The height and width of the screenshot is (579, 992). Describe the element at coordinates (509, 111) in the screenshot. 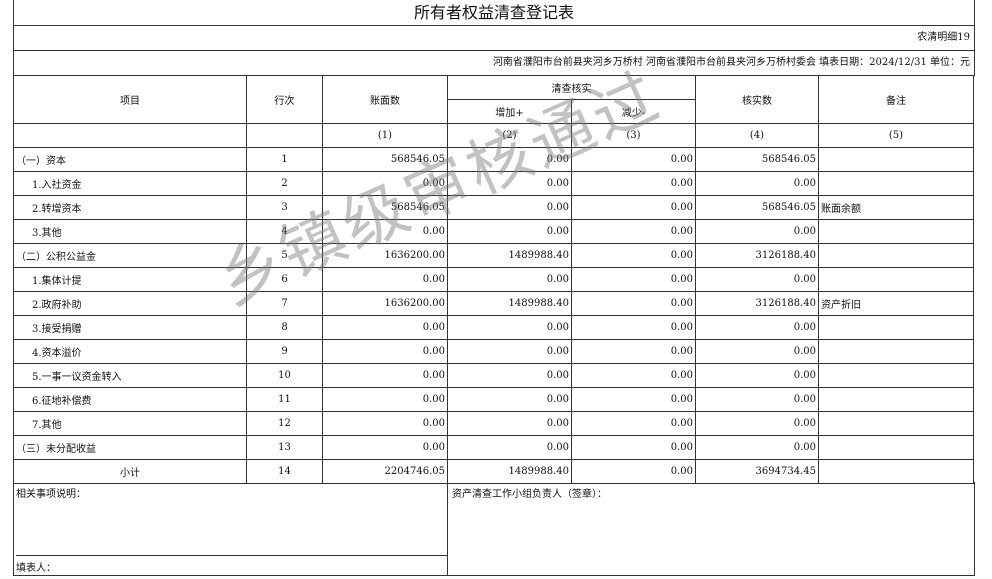

I see `header-increase: 增加+` at that location.